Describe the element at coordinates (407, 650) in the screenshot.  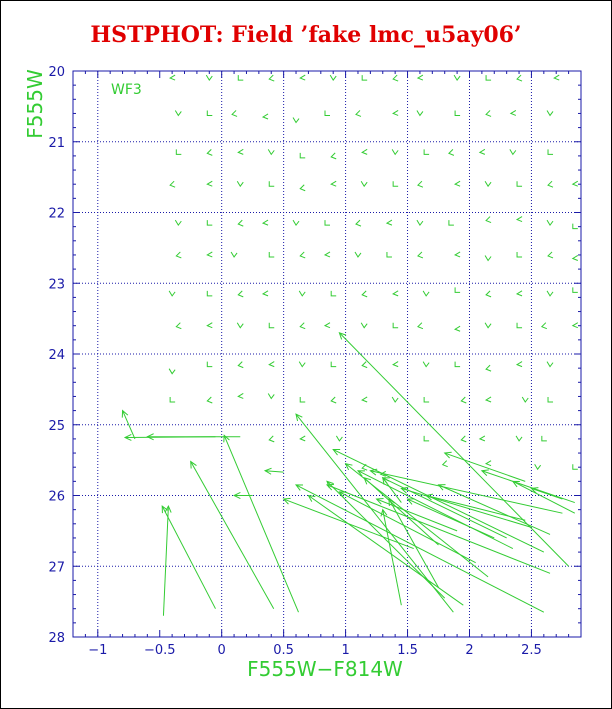
I see `x-tick-label: 1.5` at that location.